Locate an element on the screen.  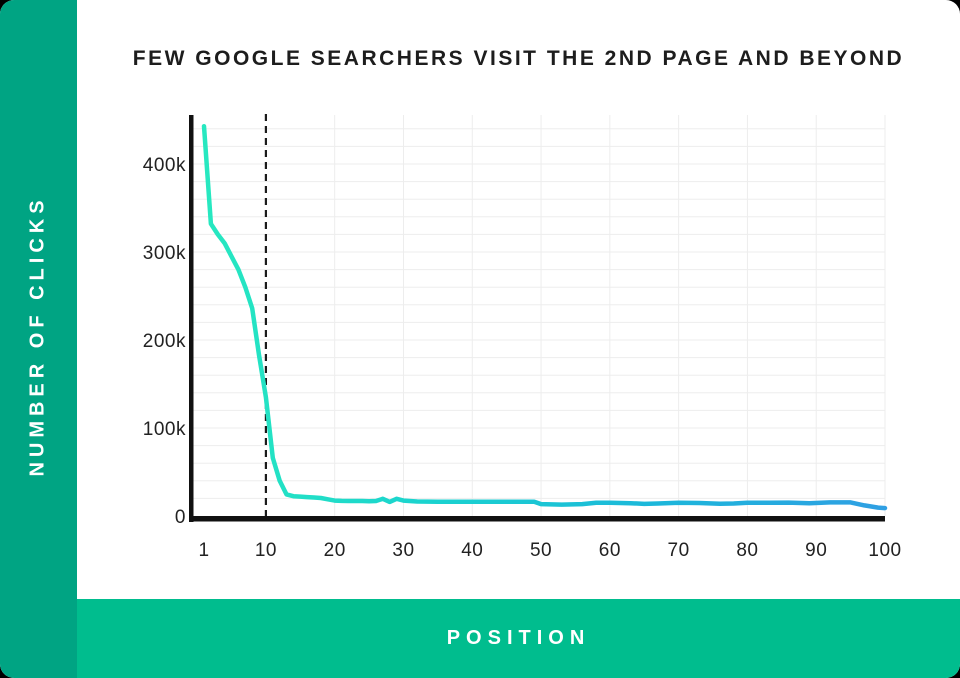
y-tick-label: 200k is located at coordinates (164, 341).